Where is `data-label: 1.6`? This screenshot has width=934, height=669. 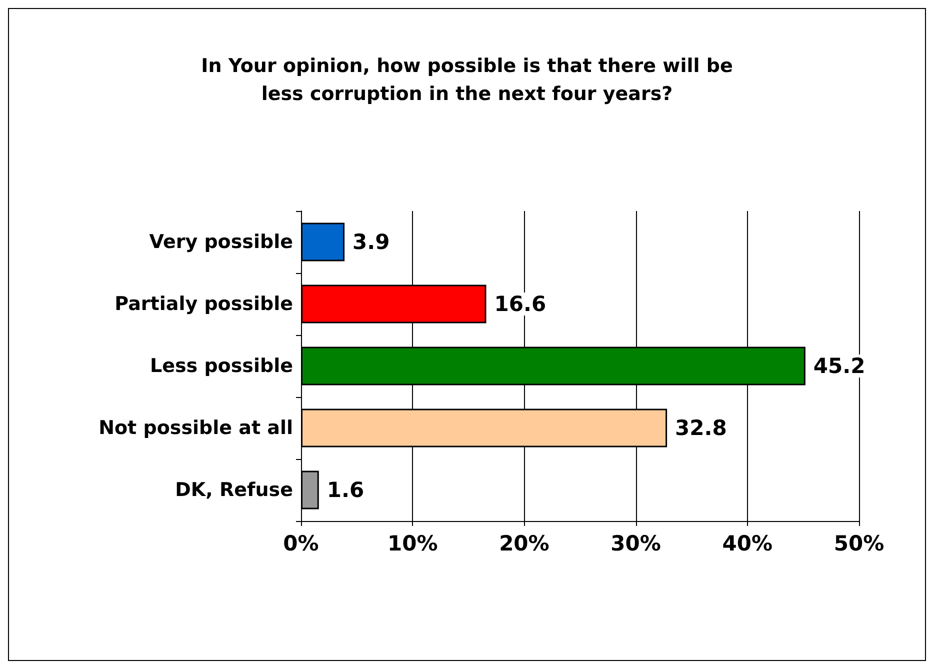
data-label: 1.6 is located at coordinates (345, 490).